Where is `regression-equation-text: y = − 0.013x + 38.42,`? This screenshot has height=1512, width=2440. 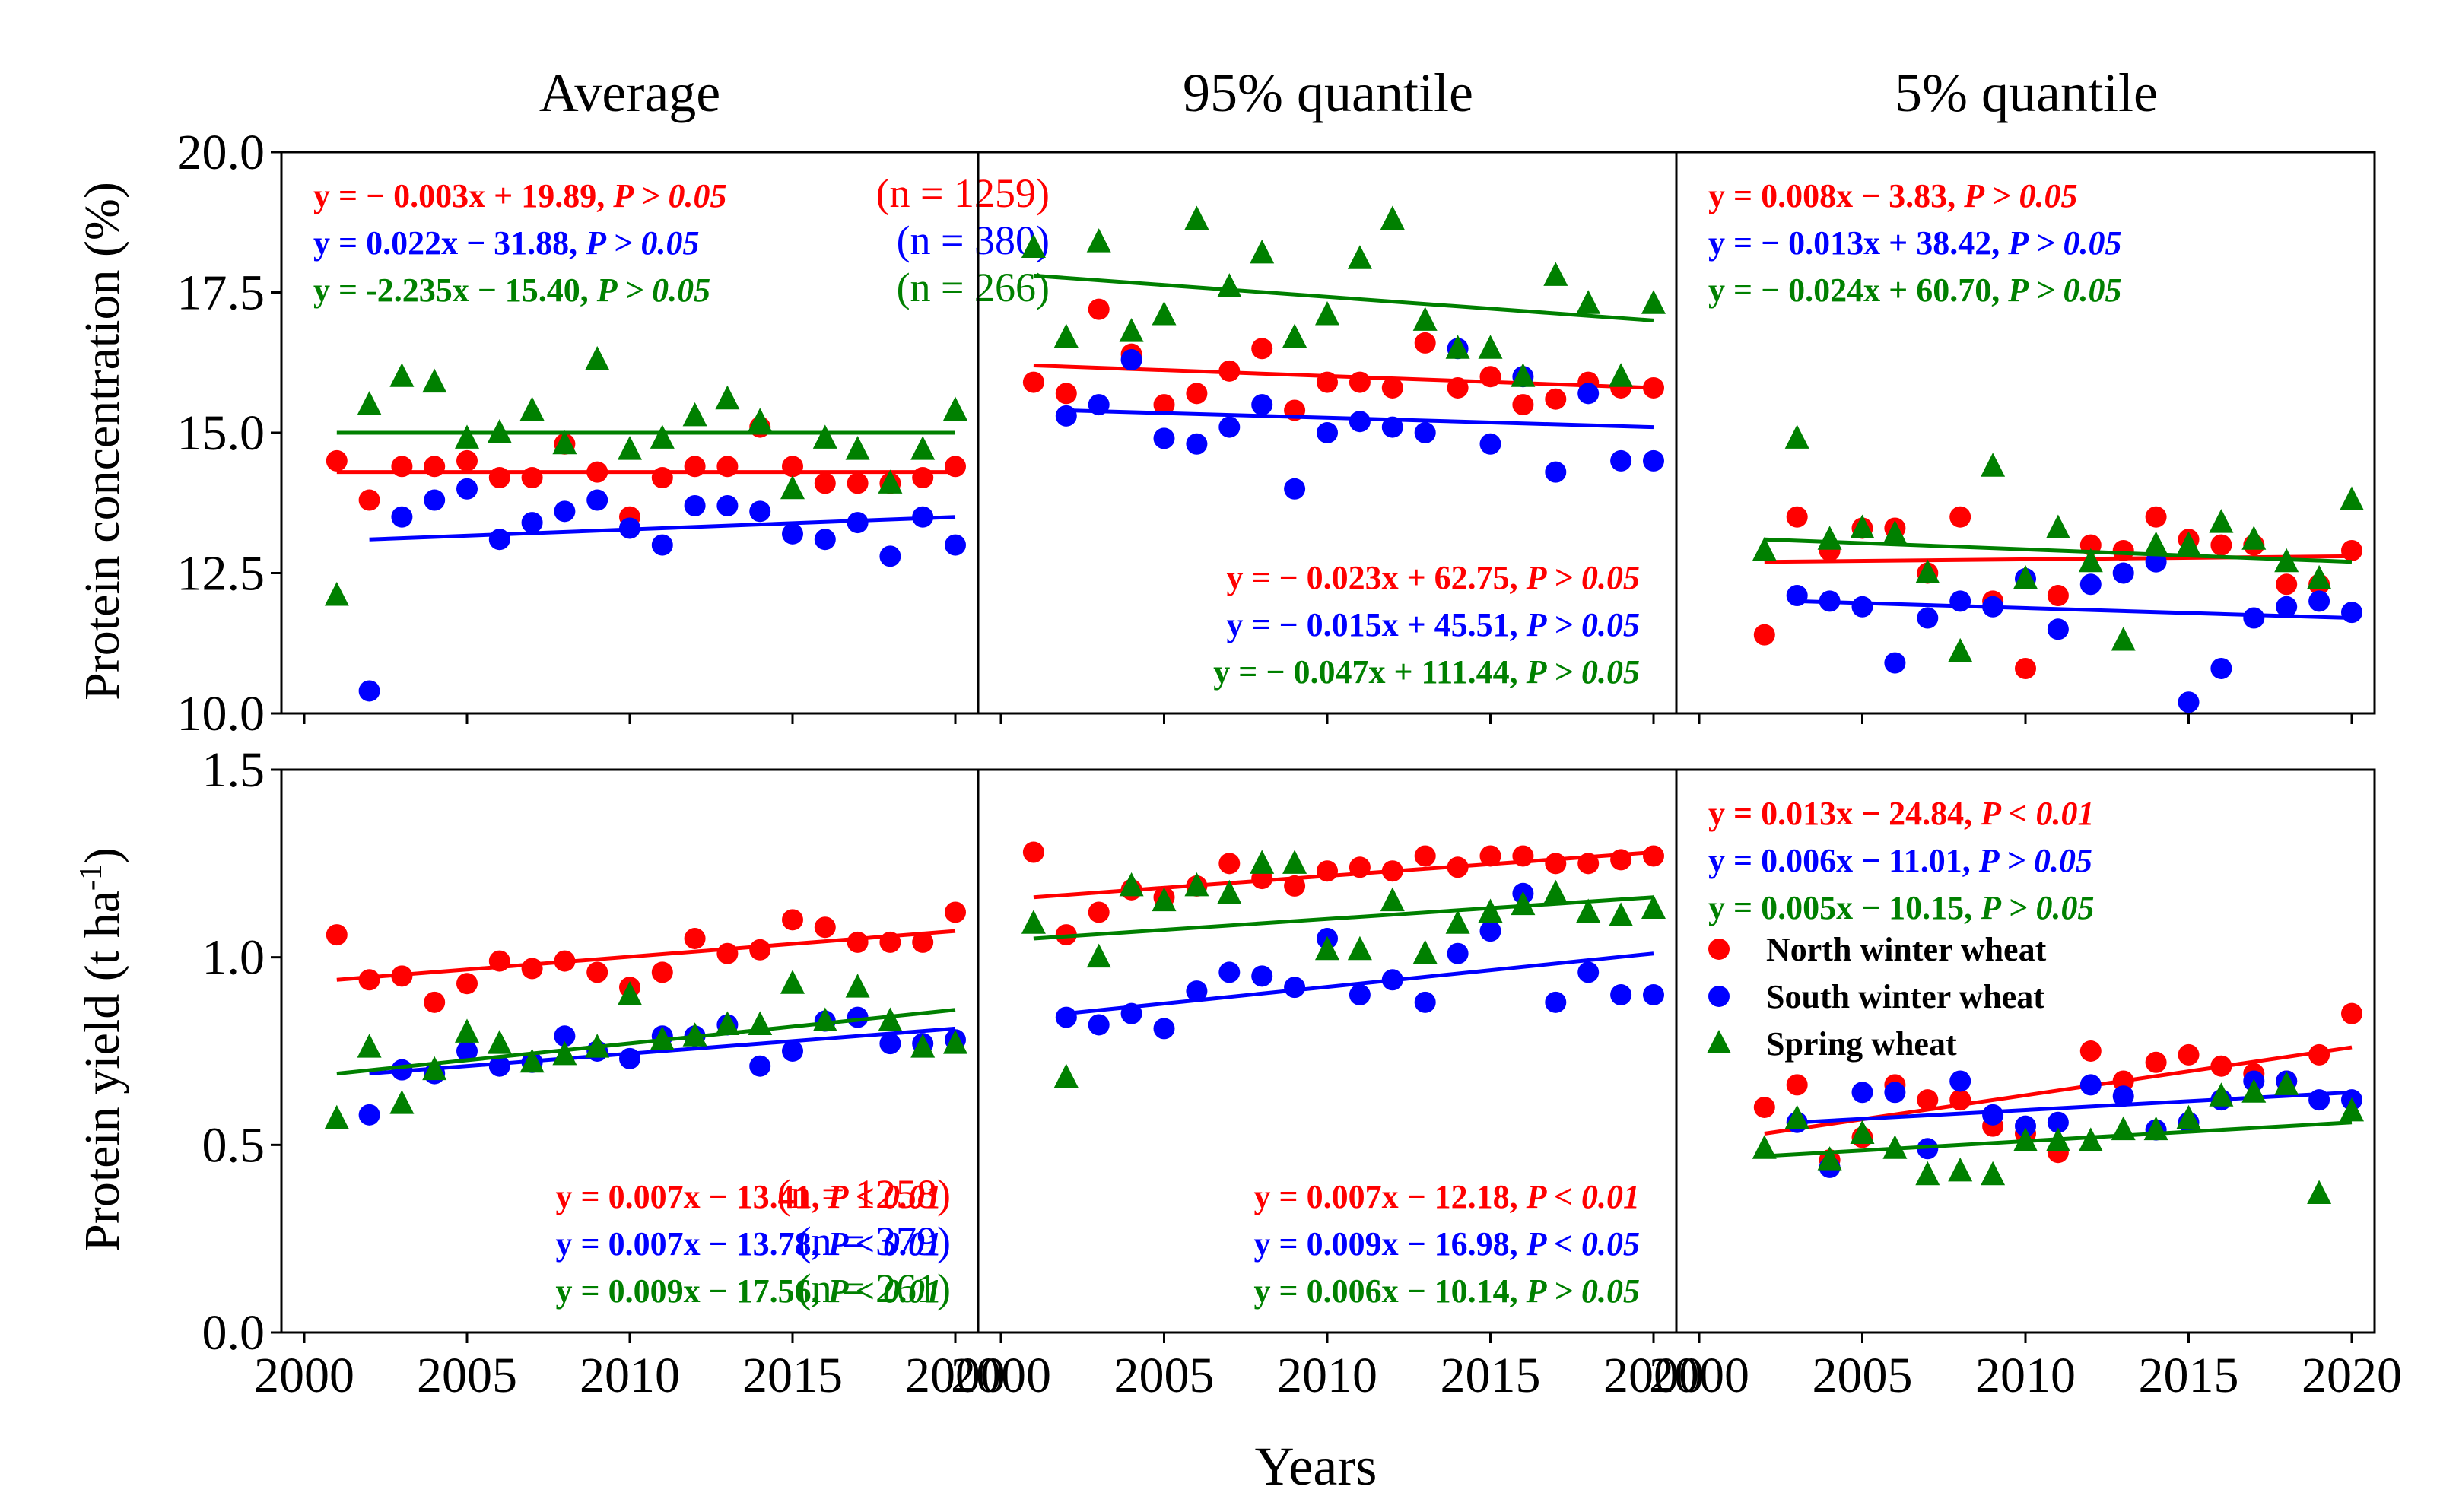
regression-equation-text: y = − 0.013x + 38.42, is located at coordinates (1858, 243).